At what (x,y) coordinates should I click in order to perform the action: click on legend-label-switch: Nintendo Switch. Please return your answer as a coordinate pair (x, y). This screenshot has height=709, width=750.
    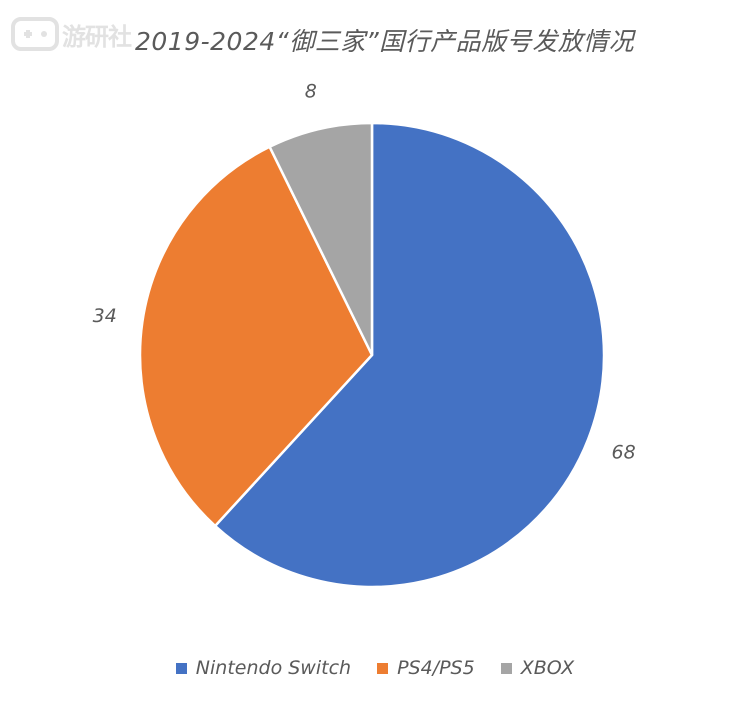
    Looking at the image, I should click on (273, 668).